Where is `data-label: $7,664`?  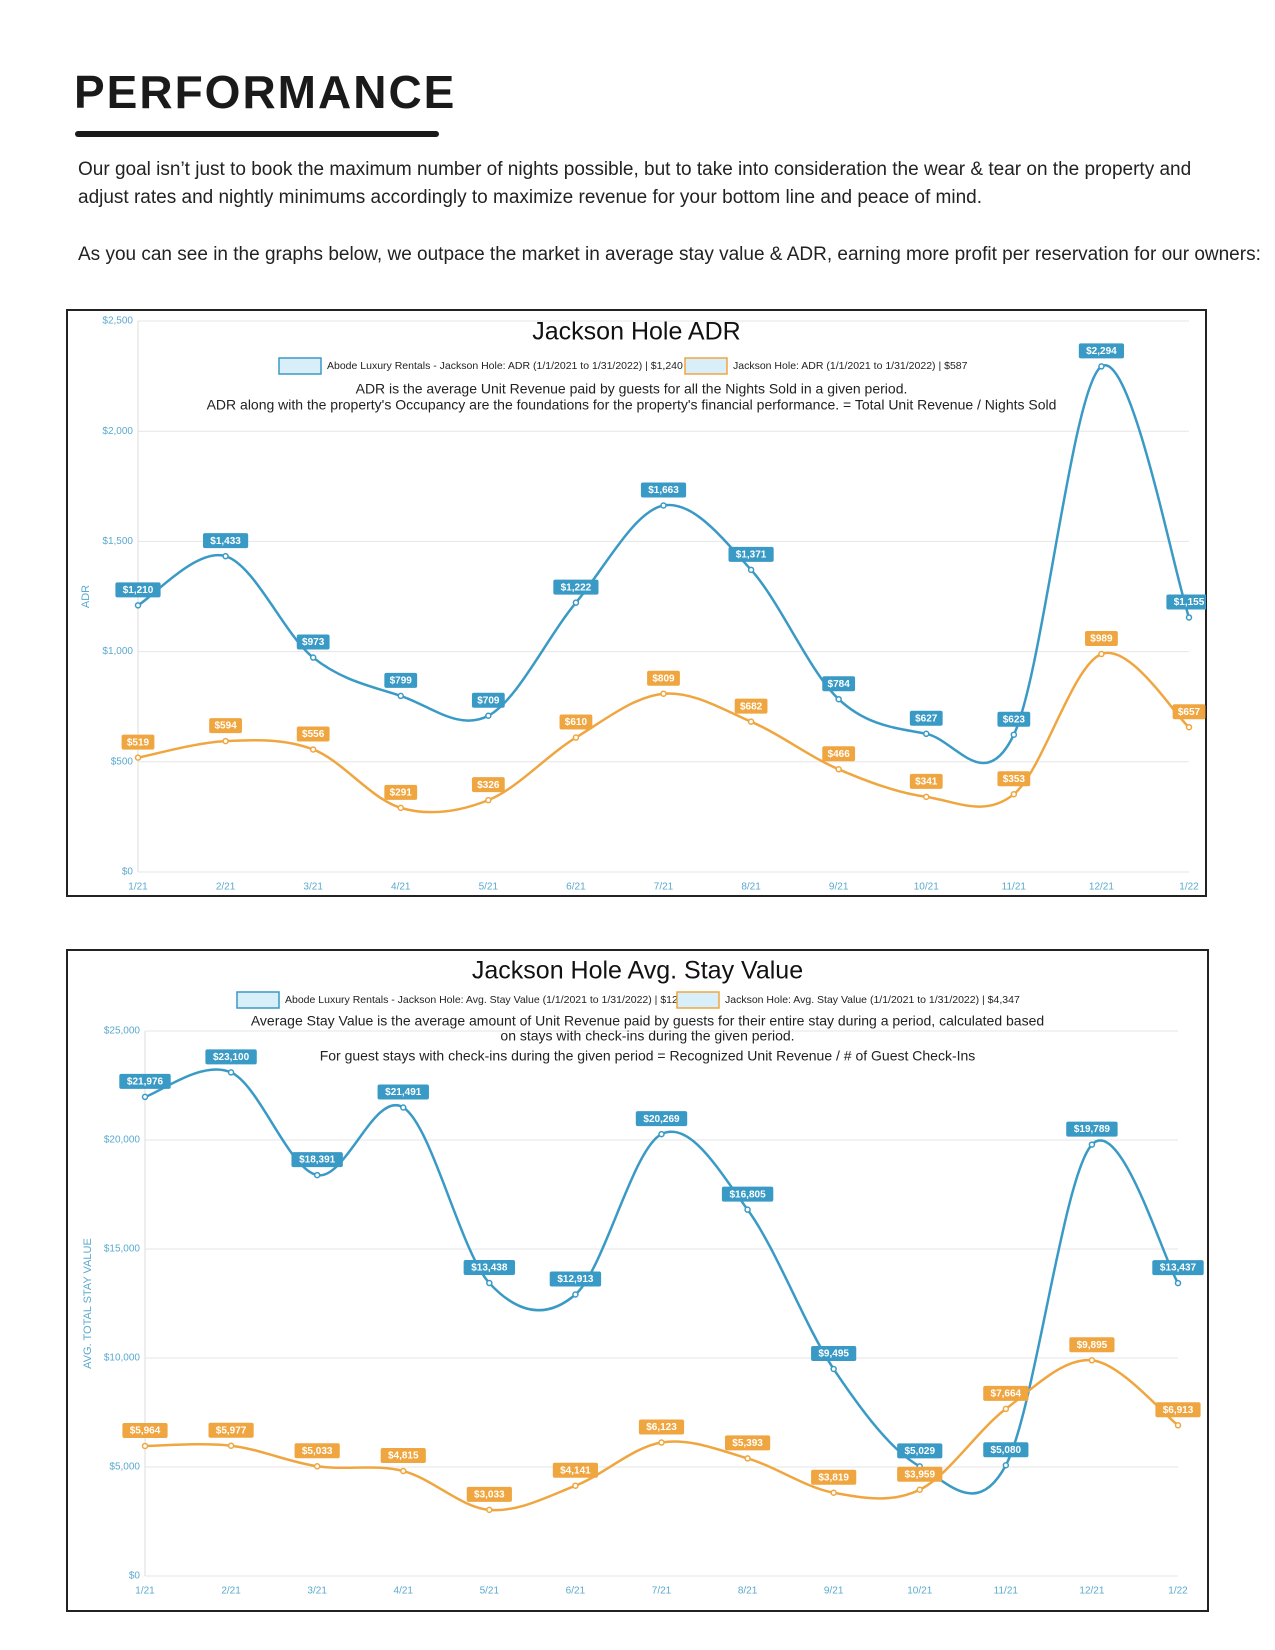
data-label: $7,664 is located at coordinates (1006, 1394).